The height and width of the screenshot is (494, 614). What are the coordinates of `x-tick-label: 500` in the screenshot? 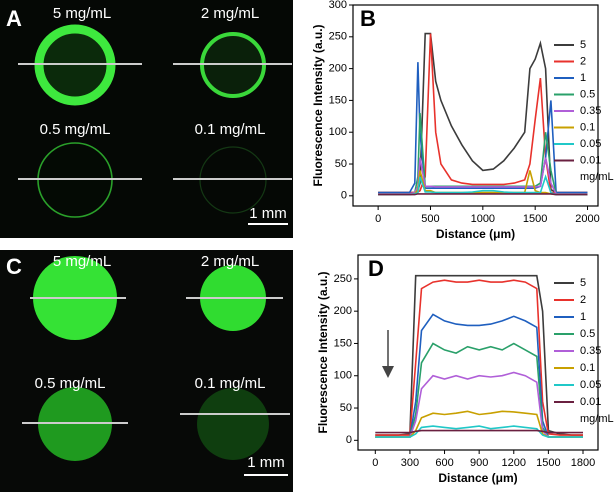 It's located at (430, 219).